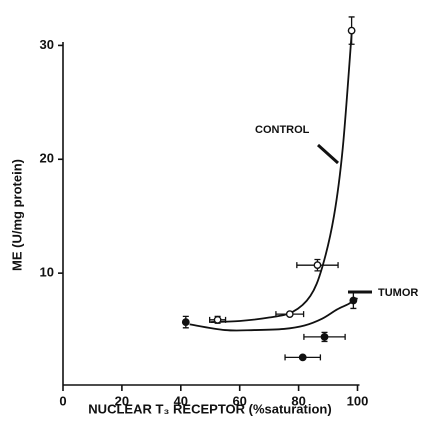 Image resolution: width=425 pixels, height=429 pixels. Describe the element at coordinates (209, 408) in the screenshot. I see `x-axis-label: NUCLEAR T₃ RECEPTOR (%saturation)` at that location.